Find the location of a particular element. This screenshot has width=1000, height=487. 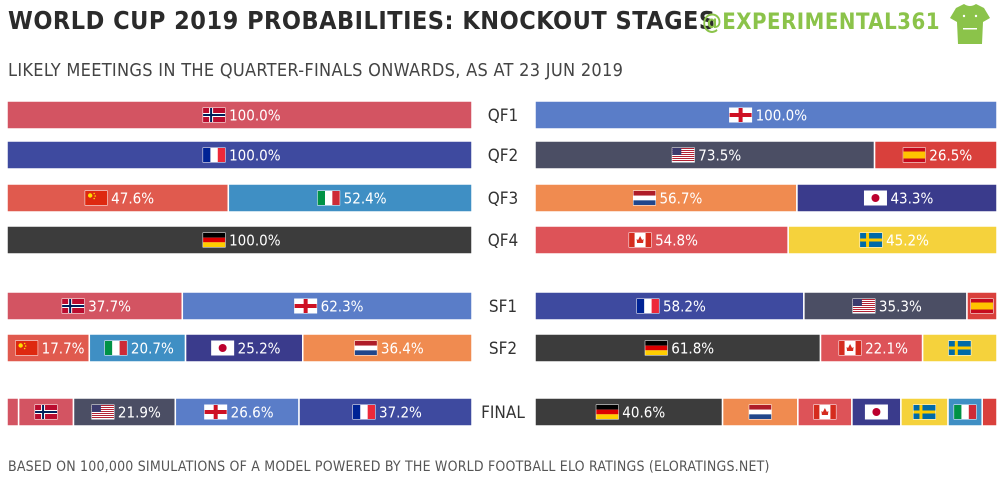

segment-label: 58.2% is located at coordinates (684, 307).